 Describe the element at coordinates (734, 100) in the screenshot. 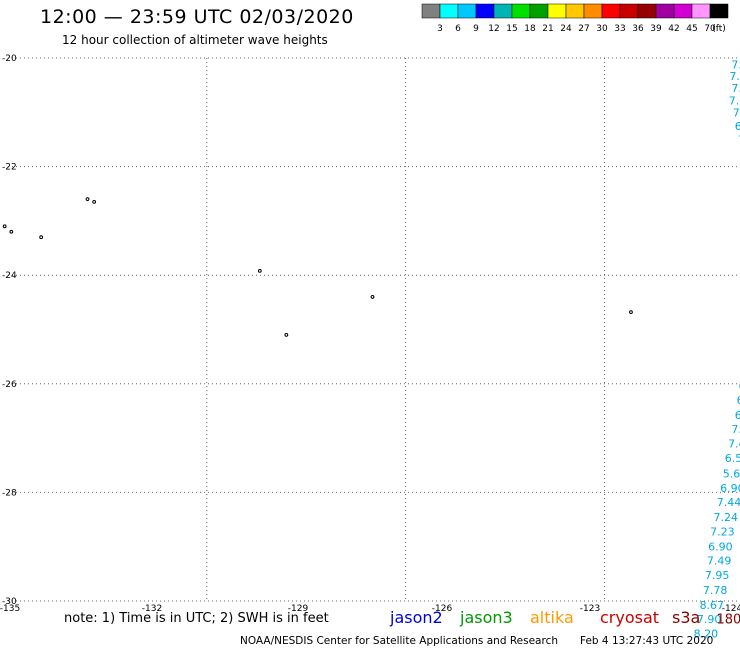

I see `wave-height-label: 7.02` at that location.